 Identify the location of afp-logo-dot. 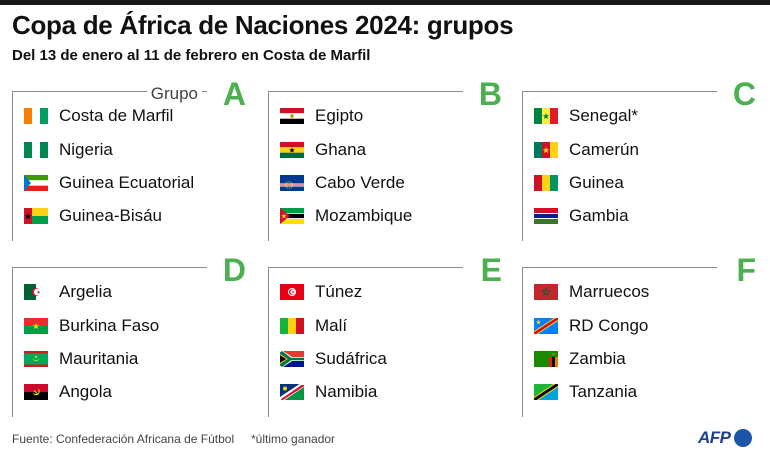
(742, 438).